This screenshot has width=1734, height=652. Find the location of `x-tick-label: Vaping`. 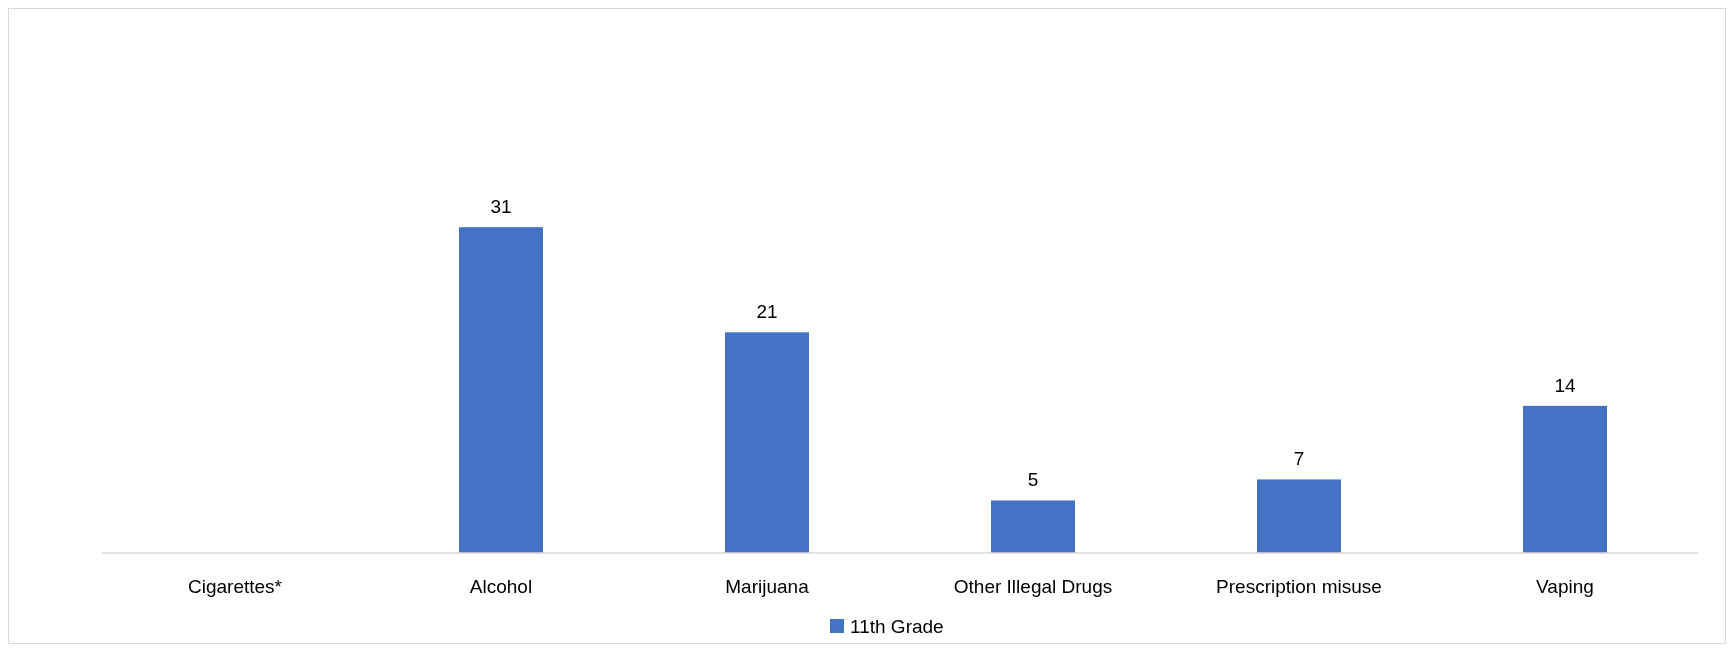

x-tick-label: Vaping is located at coordinates (1565, 586).